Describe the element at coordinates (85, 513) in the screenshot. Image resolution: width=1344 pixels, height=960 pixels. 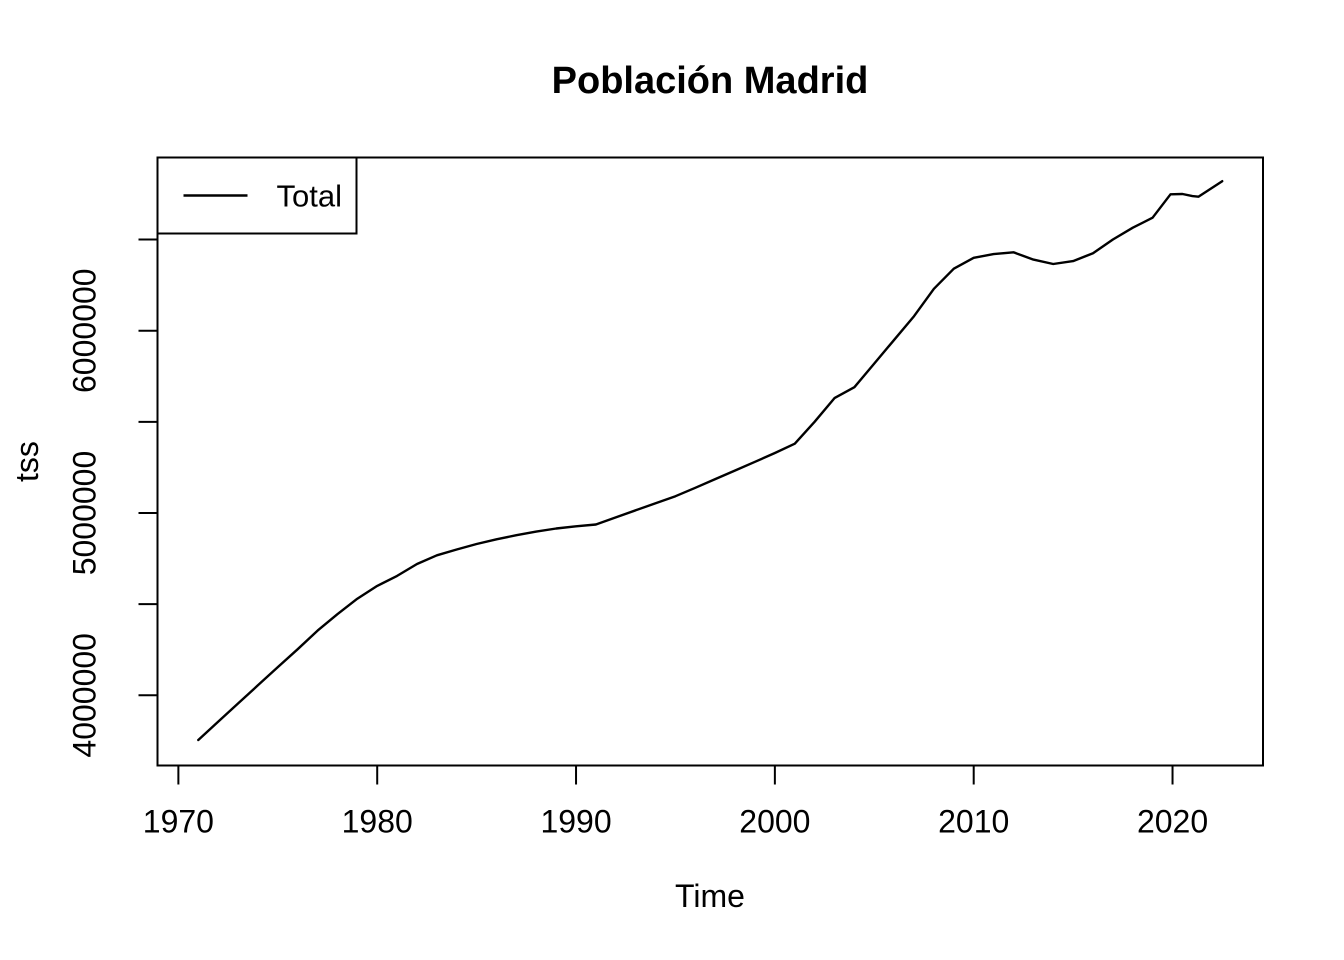
I see `y-tick-label: 5000000` at that location.